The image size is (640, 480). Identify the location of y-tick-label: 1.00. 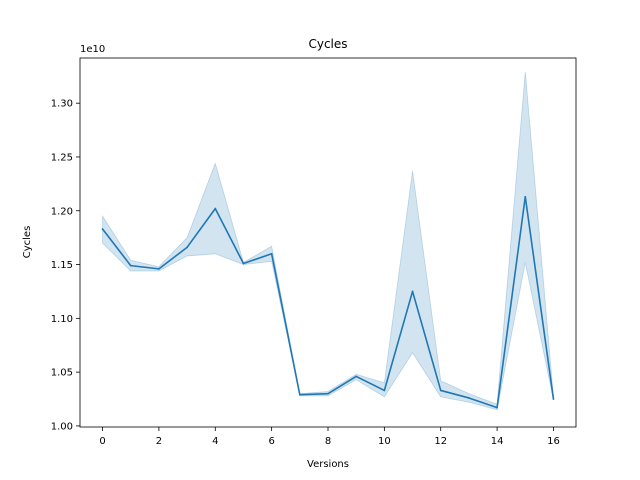
(62, 426).